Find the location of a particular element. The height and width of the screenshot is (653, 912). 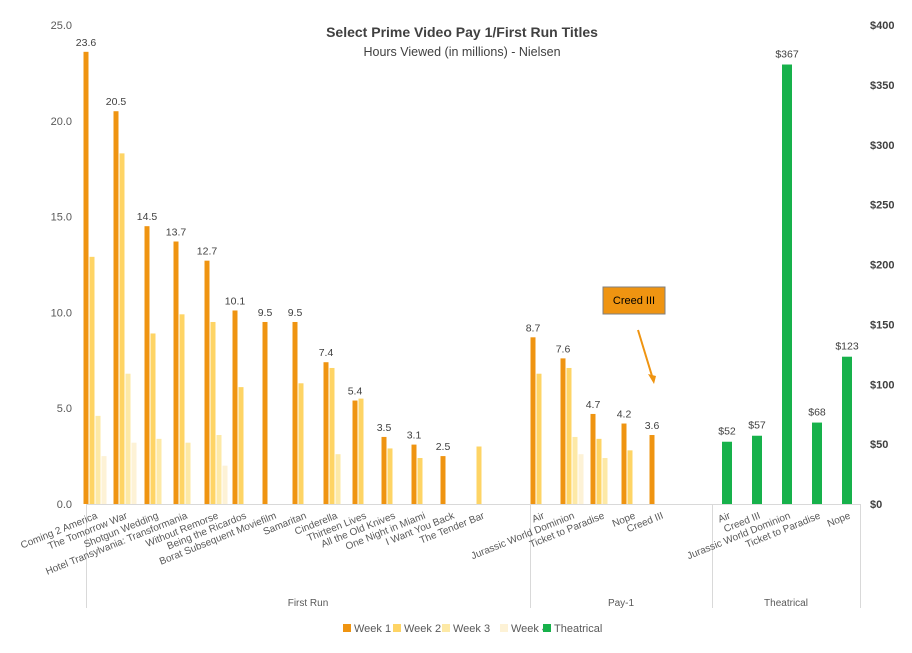

left-axis-tick: 0.0 is located at coordinates (64, 505).